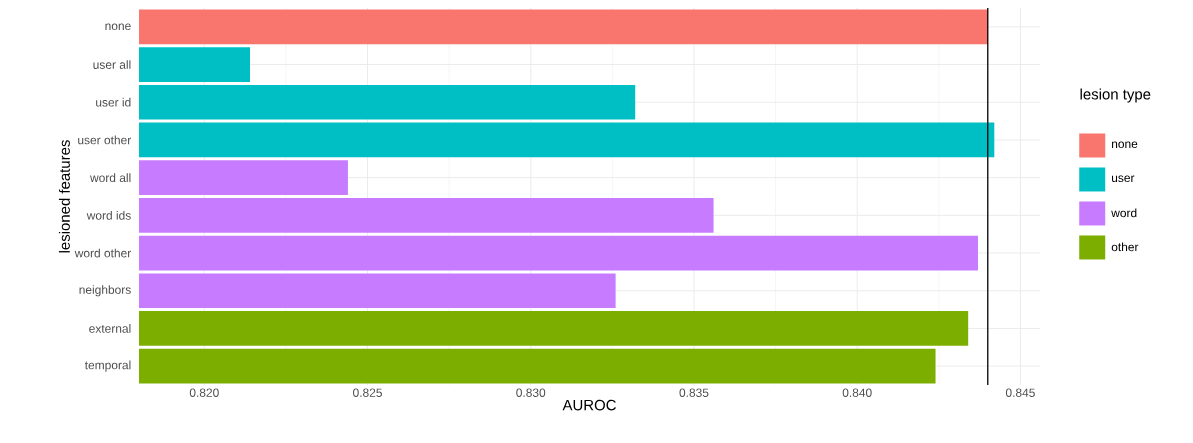  Describe the element at coordinates (118, 27) in the screenshot. I see `y-tick-label: none` at that location.